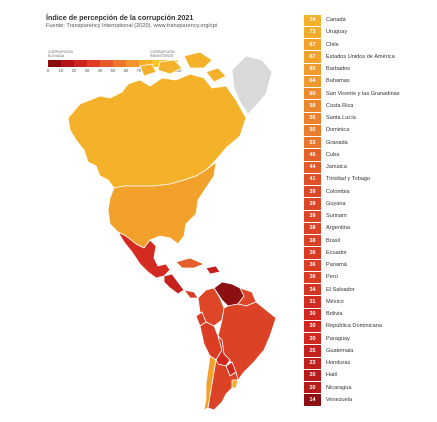  I want to click on country-name: Panamá, so click(336, 265).